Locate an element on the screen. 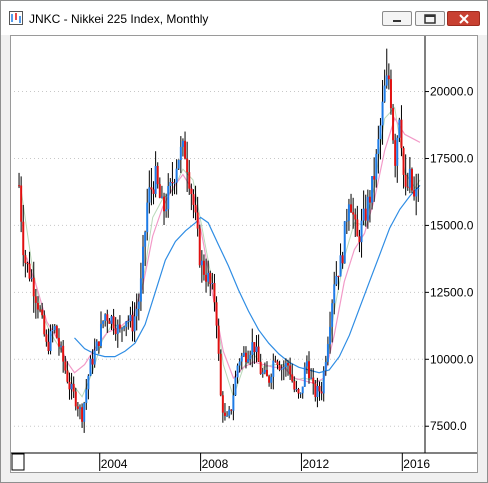 Image resolution: width=488 pixels, height=483 pixels. x-tick-label: 2016 is located at coordinates (416, 464).